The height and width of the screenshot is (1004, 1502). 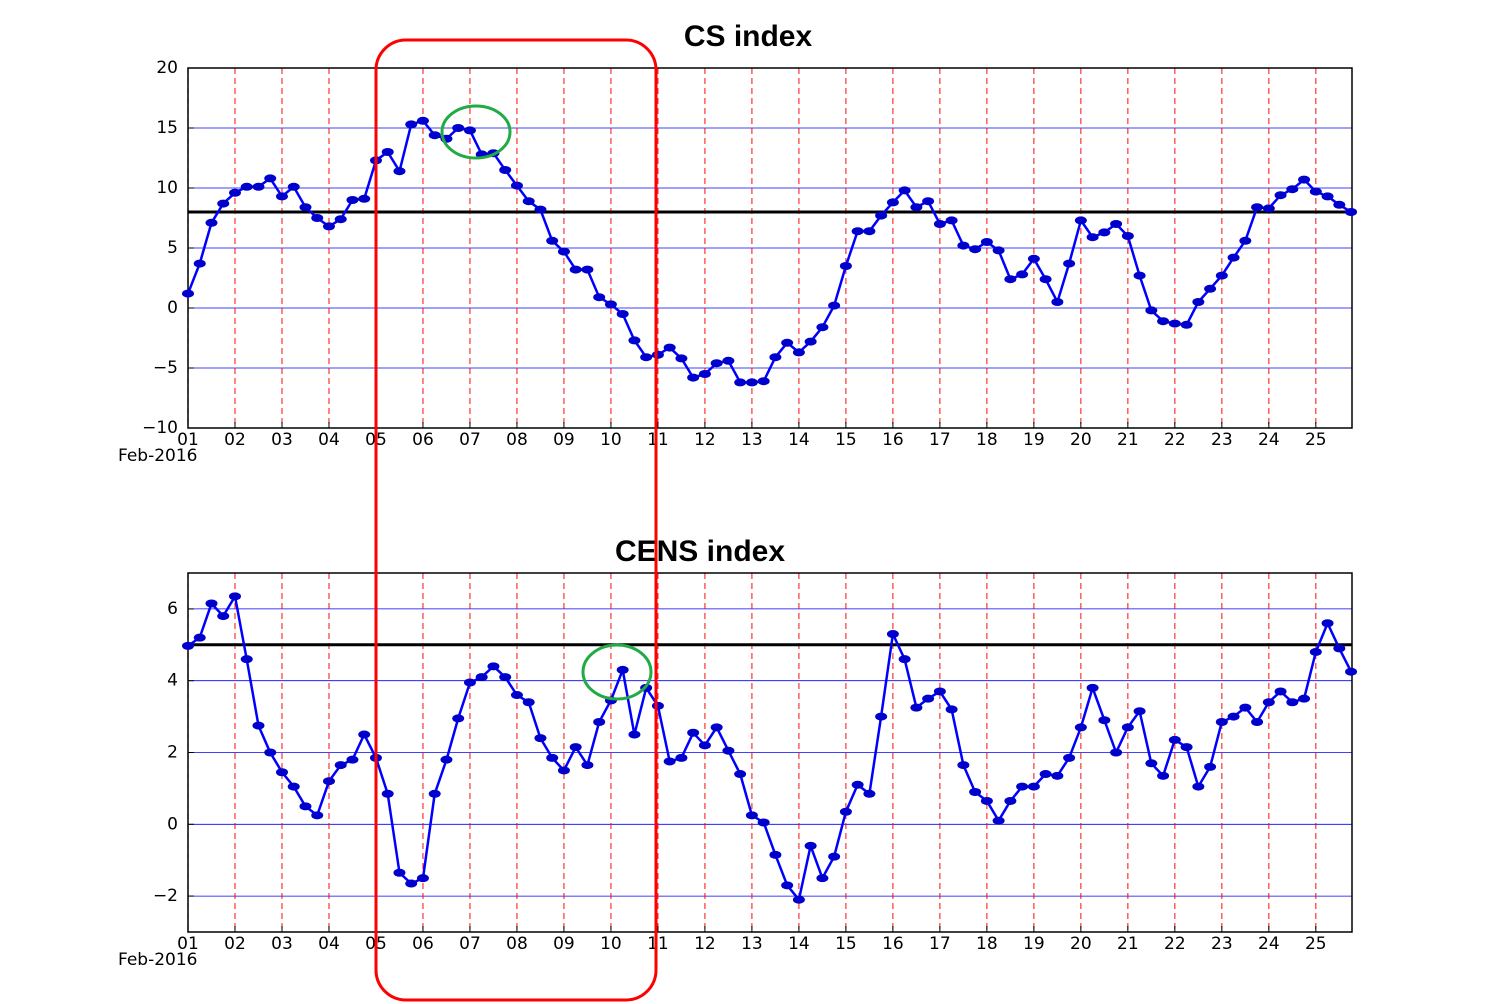 I want to click on y-tick-label: 6, so click(x=172, y=609).